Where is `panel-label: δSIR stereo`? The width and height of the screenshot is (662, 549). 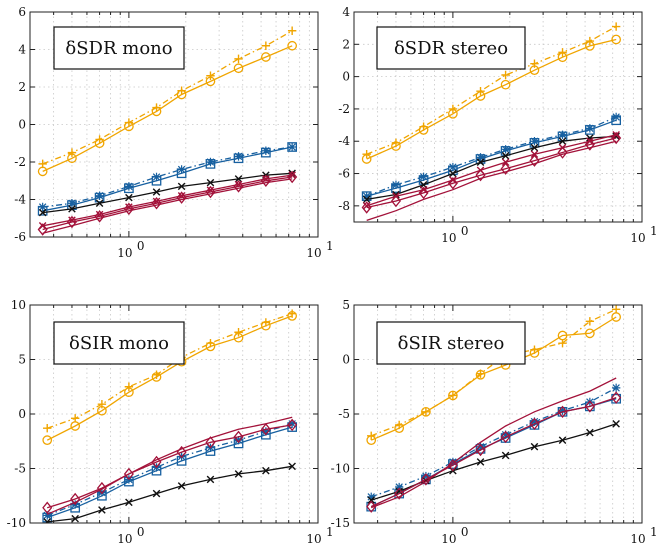
panel-label: δSIR stereo is located at coordinates (451, 343).